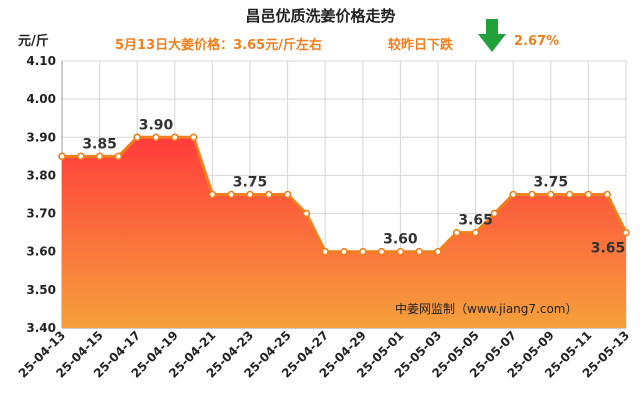 This screenshot has width=641, height=411. I want to click on chart-title: 昌邑优质洗姜价格走势, so click(320, 16).